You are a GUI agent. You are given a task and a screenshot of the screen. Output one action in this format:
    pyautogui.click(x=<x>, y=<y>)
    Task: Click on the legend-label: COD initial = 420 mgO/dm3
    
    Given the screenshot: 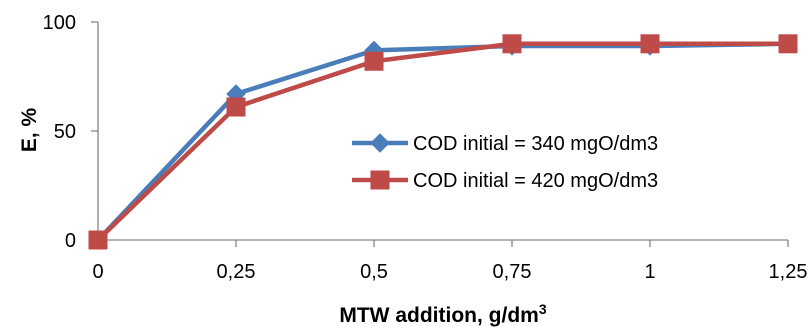 What is the action you would take?
    pyautogui.click(x=535, y=181)
    